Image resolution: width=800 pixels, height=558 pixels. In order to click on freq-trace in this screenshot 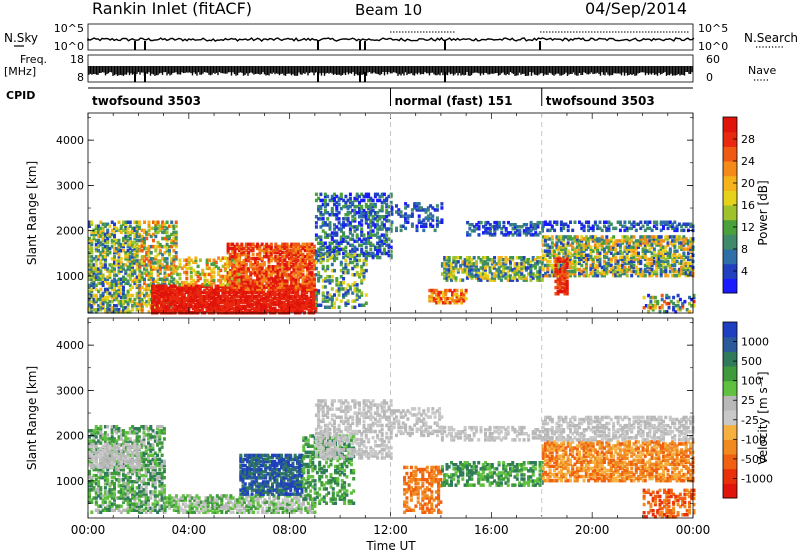, I will do `click(390, 74)`.